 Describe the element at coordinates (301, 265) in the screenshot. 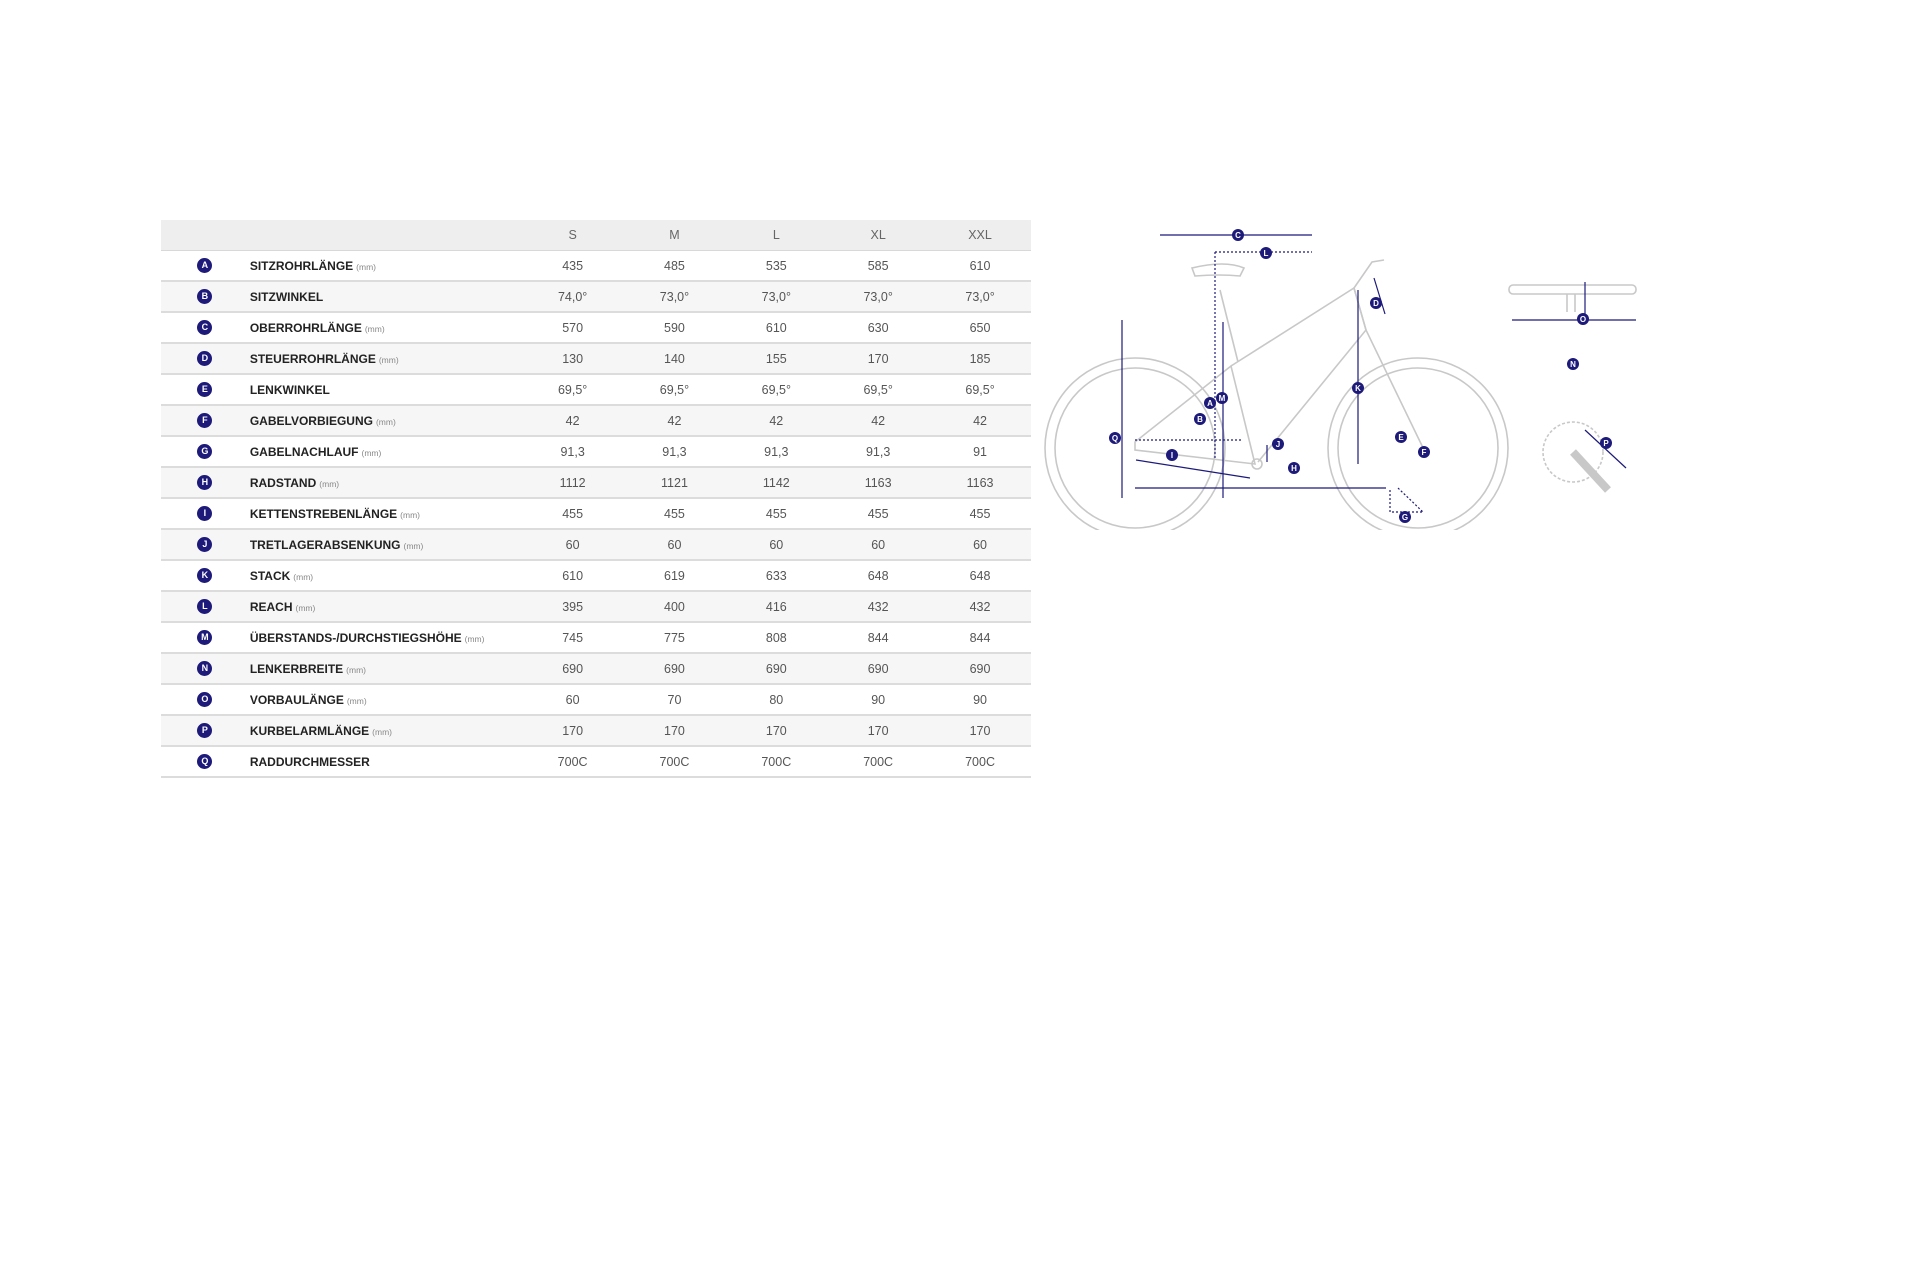

I see `row-label: SITZROHRLÄNGE` at that location.